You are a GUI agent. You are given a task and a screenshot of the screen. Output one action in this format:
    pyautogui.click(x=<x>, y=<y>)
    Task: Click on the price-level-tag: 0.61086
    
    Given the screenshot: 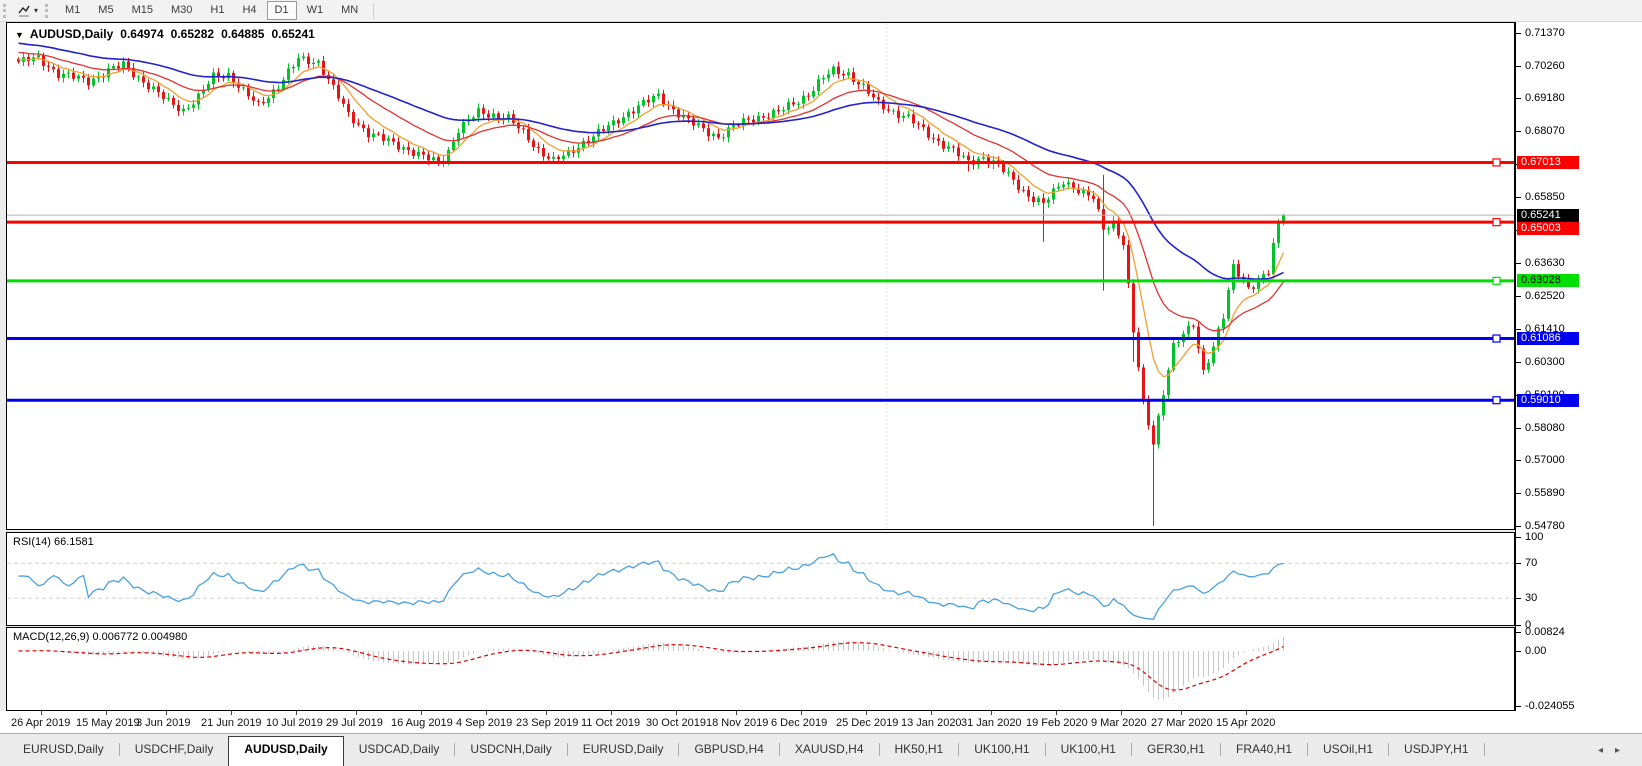 What is the action you would take?
    pyautogui.click(x=1548, y=339)
    